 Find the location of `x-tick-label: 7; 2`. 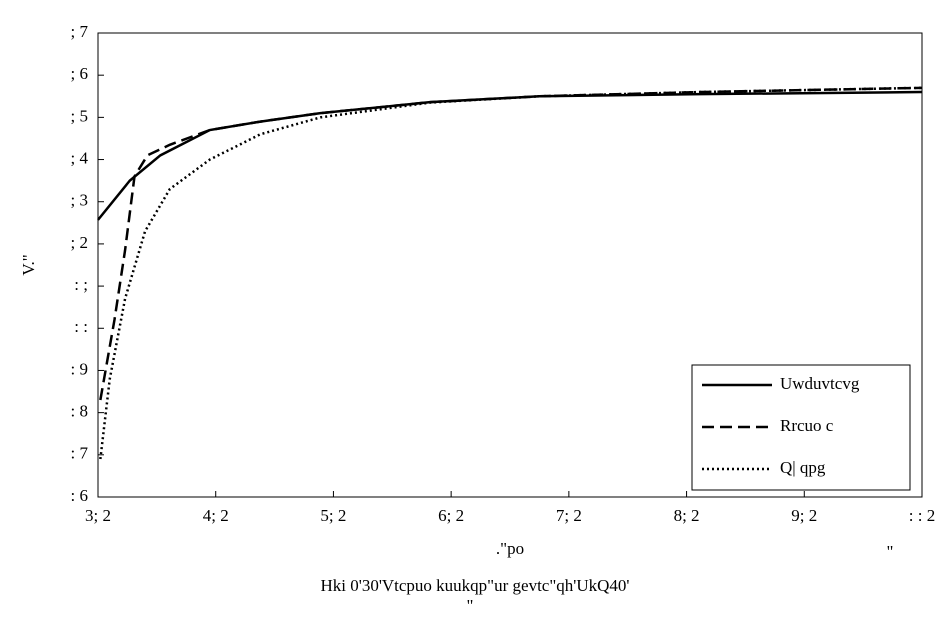

x-tick-label: 7; 2 is located at coordinates (569, 515).